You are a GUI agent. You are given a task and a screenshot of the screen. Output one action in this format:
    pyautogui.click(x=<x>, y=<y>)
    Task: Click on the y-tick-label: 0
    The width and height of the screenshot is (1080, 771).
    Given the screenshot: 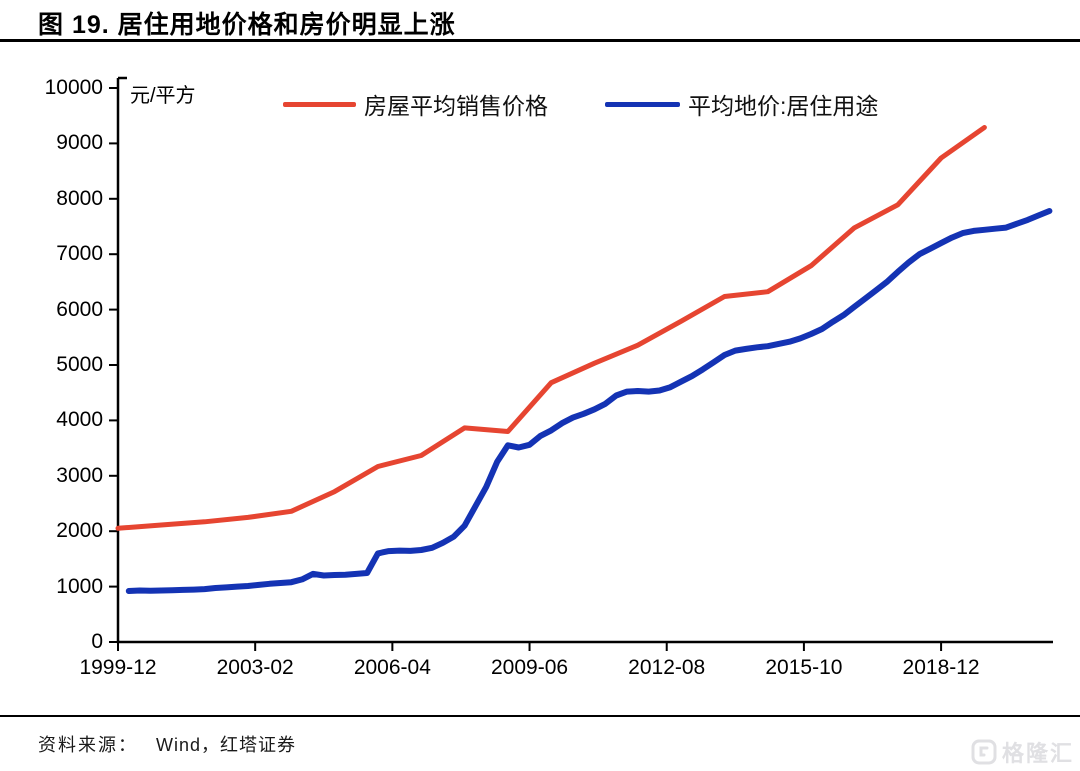 What is the action you would take?
    pyautogui.click(x=97, y=641)
    